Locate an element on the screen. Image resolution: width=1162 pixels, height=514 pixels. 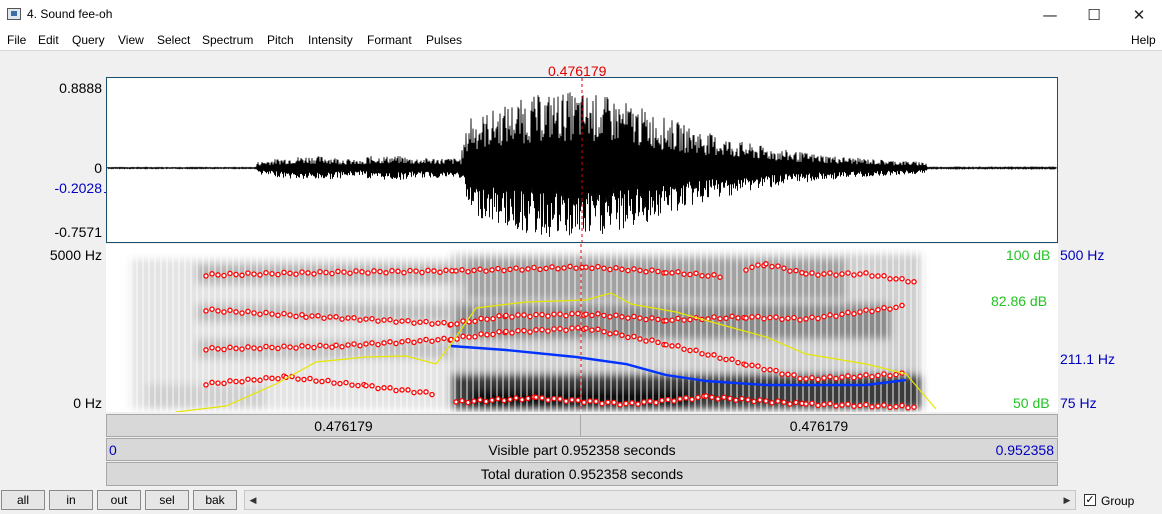
visible-part-bar: 0 Visible part 0.952358 seconds 0.952358 is located at coordinates (582, 449).